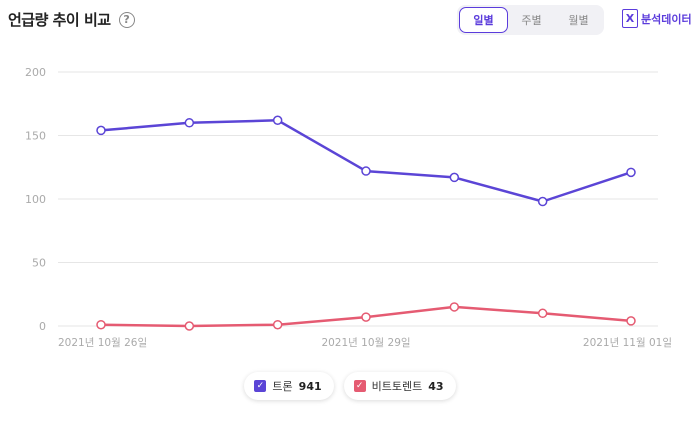 This screenshot has height=437, width=700. Describe the element at coordinates (483, 20) in the screenshot. I see `tab-daily: 일별` at that location.